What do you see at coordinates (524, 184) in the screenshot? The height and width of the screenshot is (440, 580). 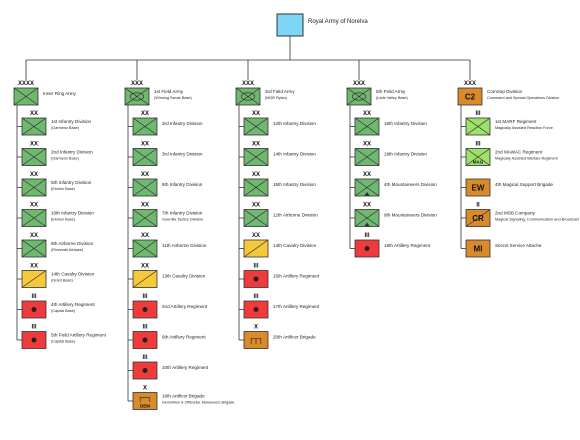 I see `unit-title: 4th Magical Support Brigade` at bounding box center [524, 184].